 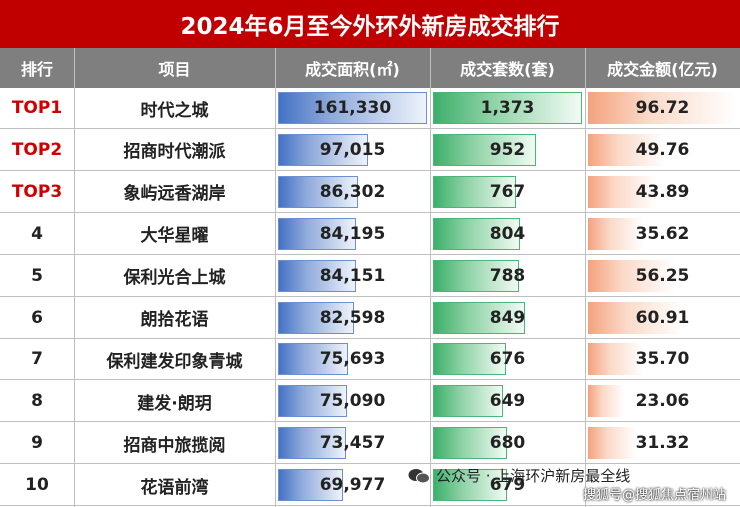 What do you see at coordinates (507, 359) in the screenshot?
I see `sets-value: 676` at bounding box center [507, 359].